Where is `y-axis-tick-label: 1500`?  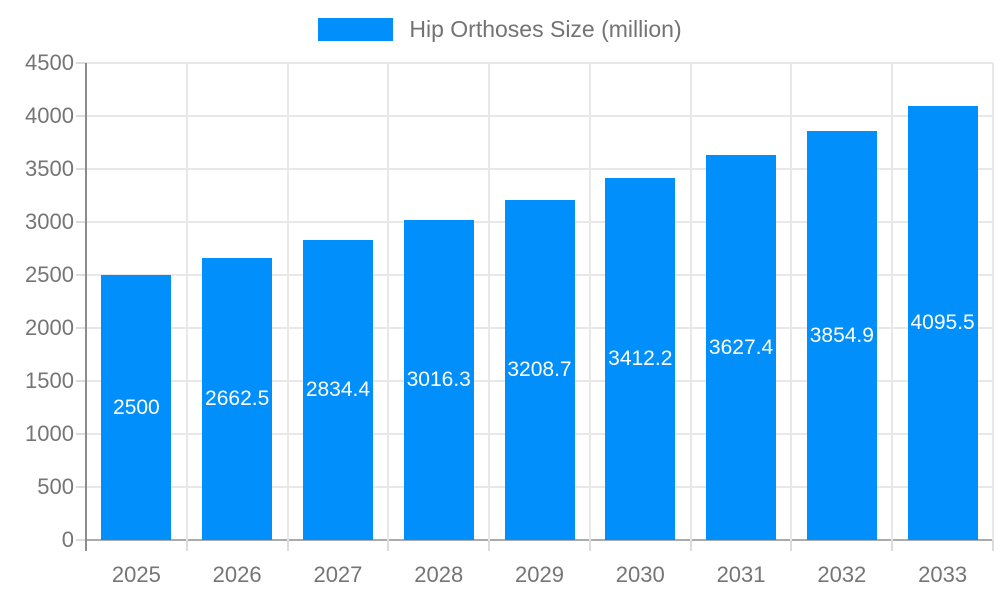 y-axis-tick-label: 1500 is located at coordinates (49, 380).